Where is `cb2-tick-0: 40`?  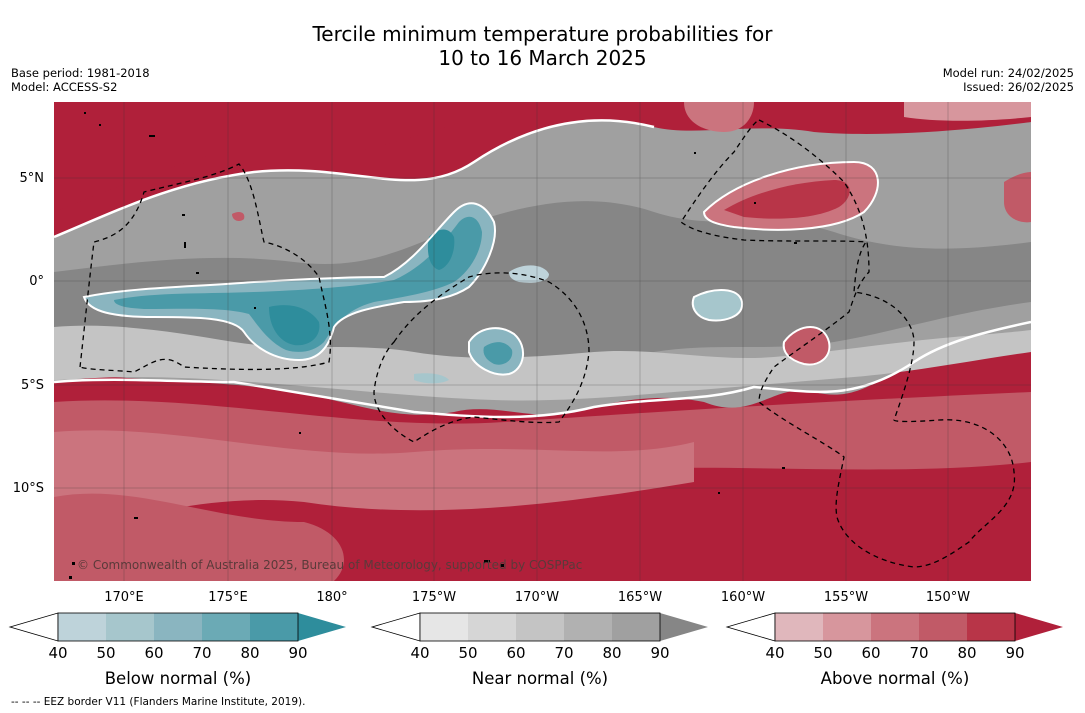
cb2-tick-0: 40 is located at coordinates (775, 653).